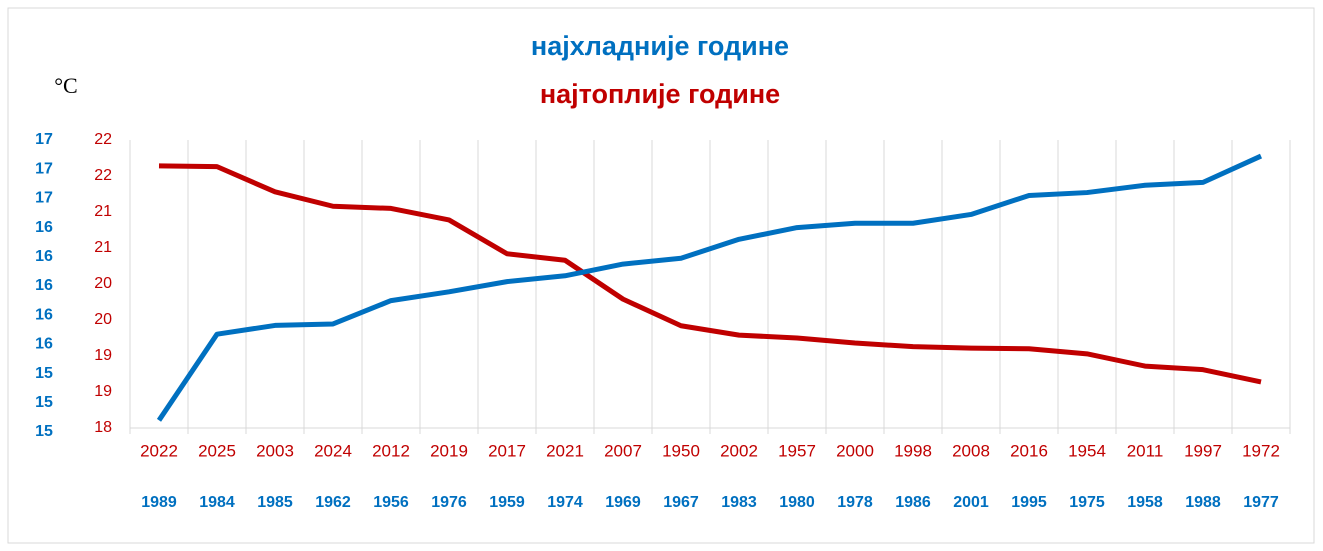 The height and width of the screenshot is (551, 1323). What do you see at coordinates (507, 502) in the screenshot?
I see `x2-tick-label: 1959` at bounding box center [507, 502].